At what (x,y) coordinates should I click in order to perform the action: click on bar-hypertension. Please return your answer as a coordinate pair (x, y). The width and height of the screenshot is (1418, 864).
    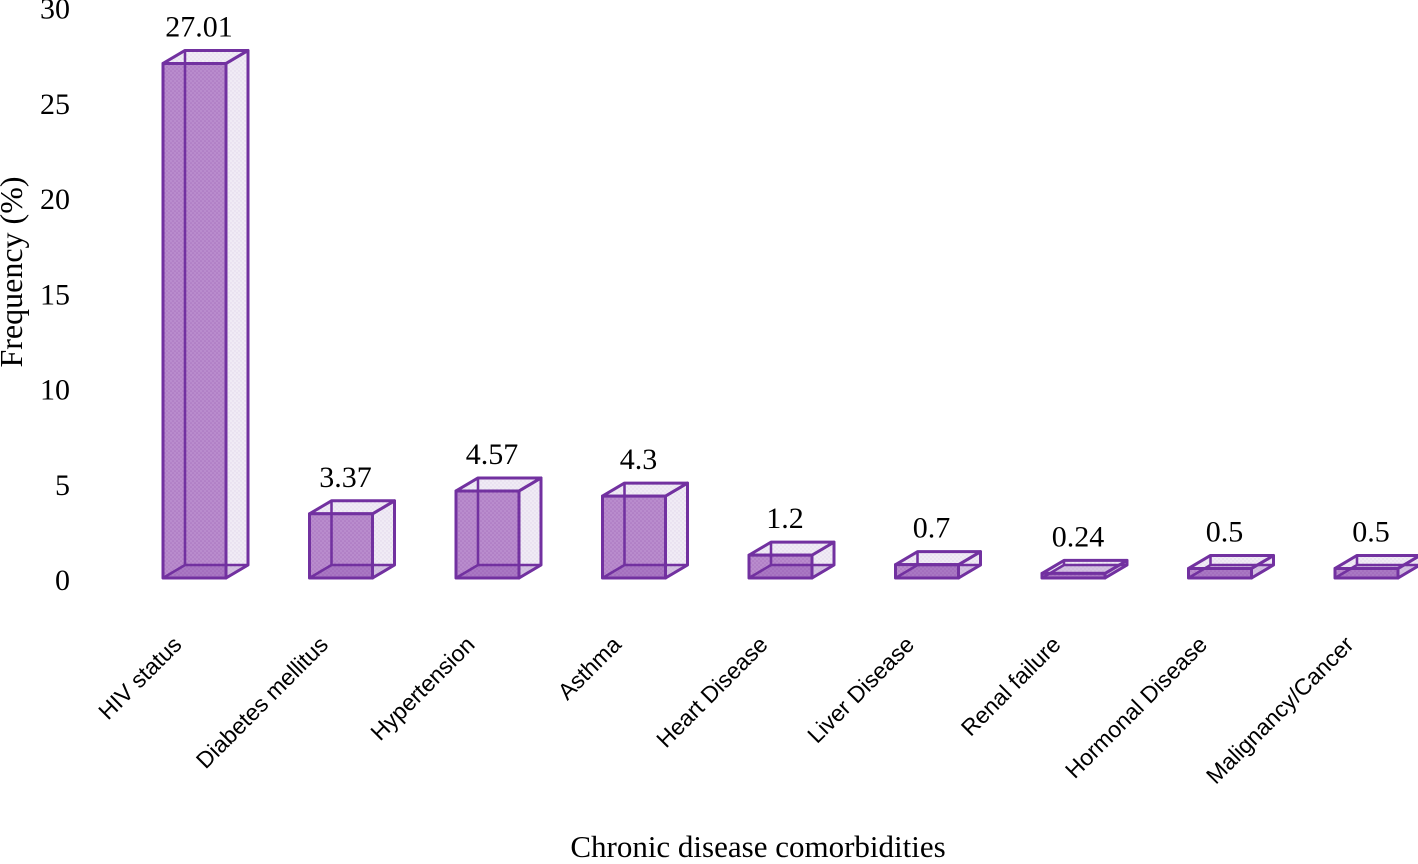
    Looking at the image, I should click on (498, 528).